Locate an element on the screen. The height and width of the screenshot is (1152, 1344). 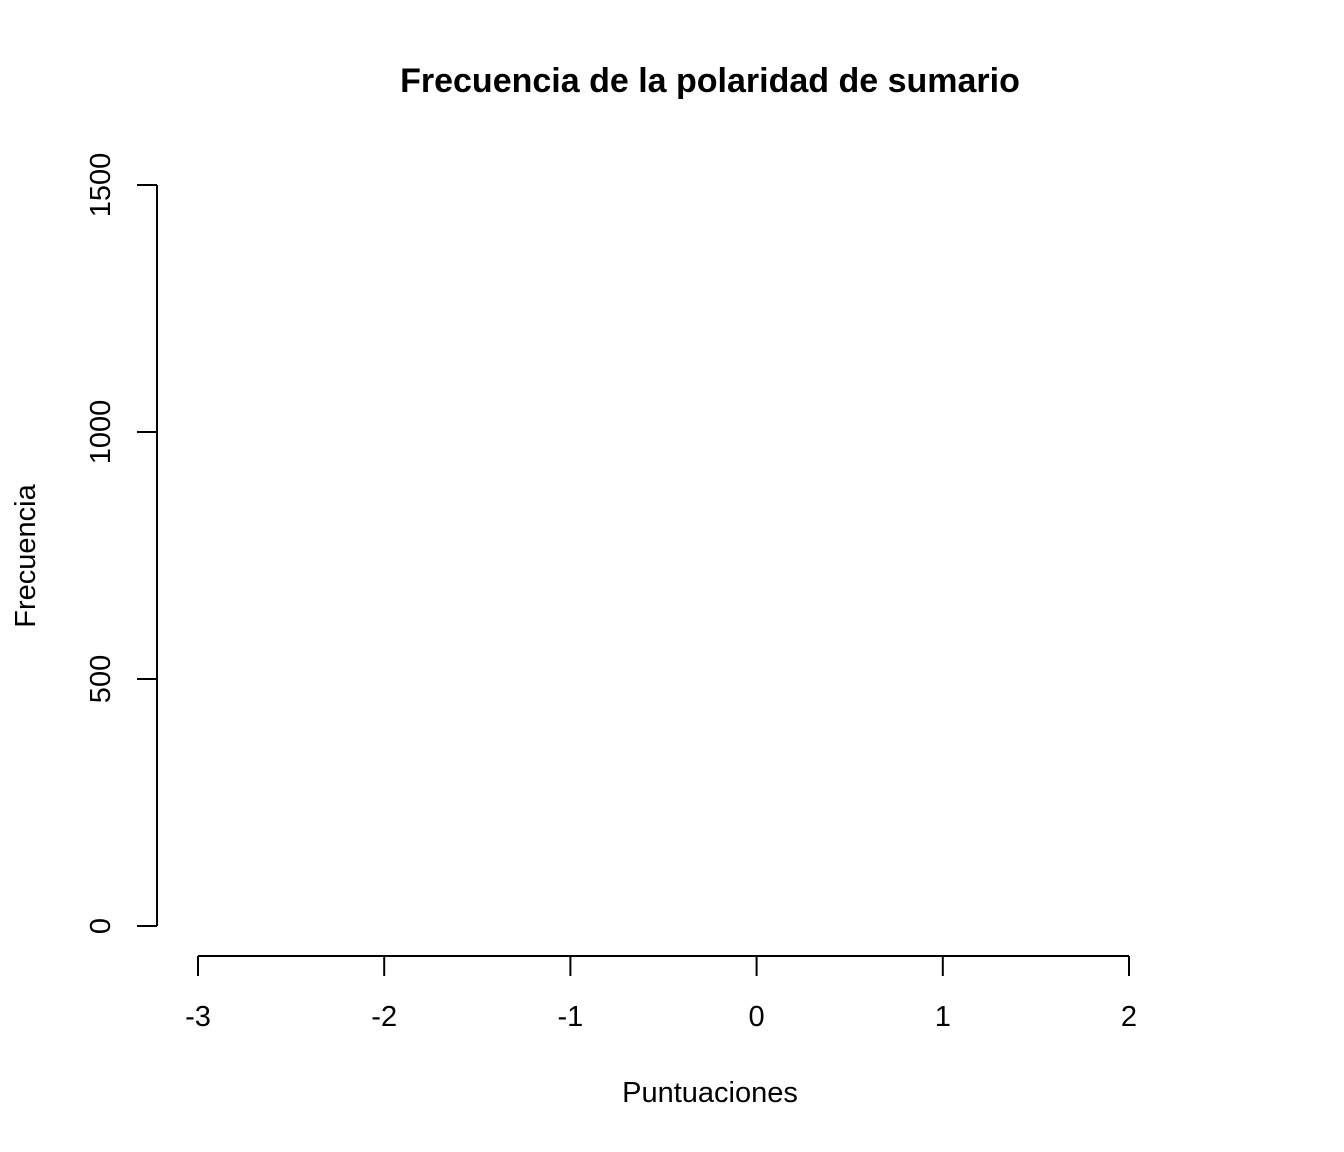
x-tick-label: 1 is located at coordinates (943, 1017).